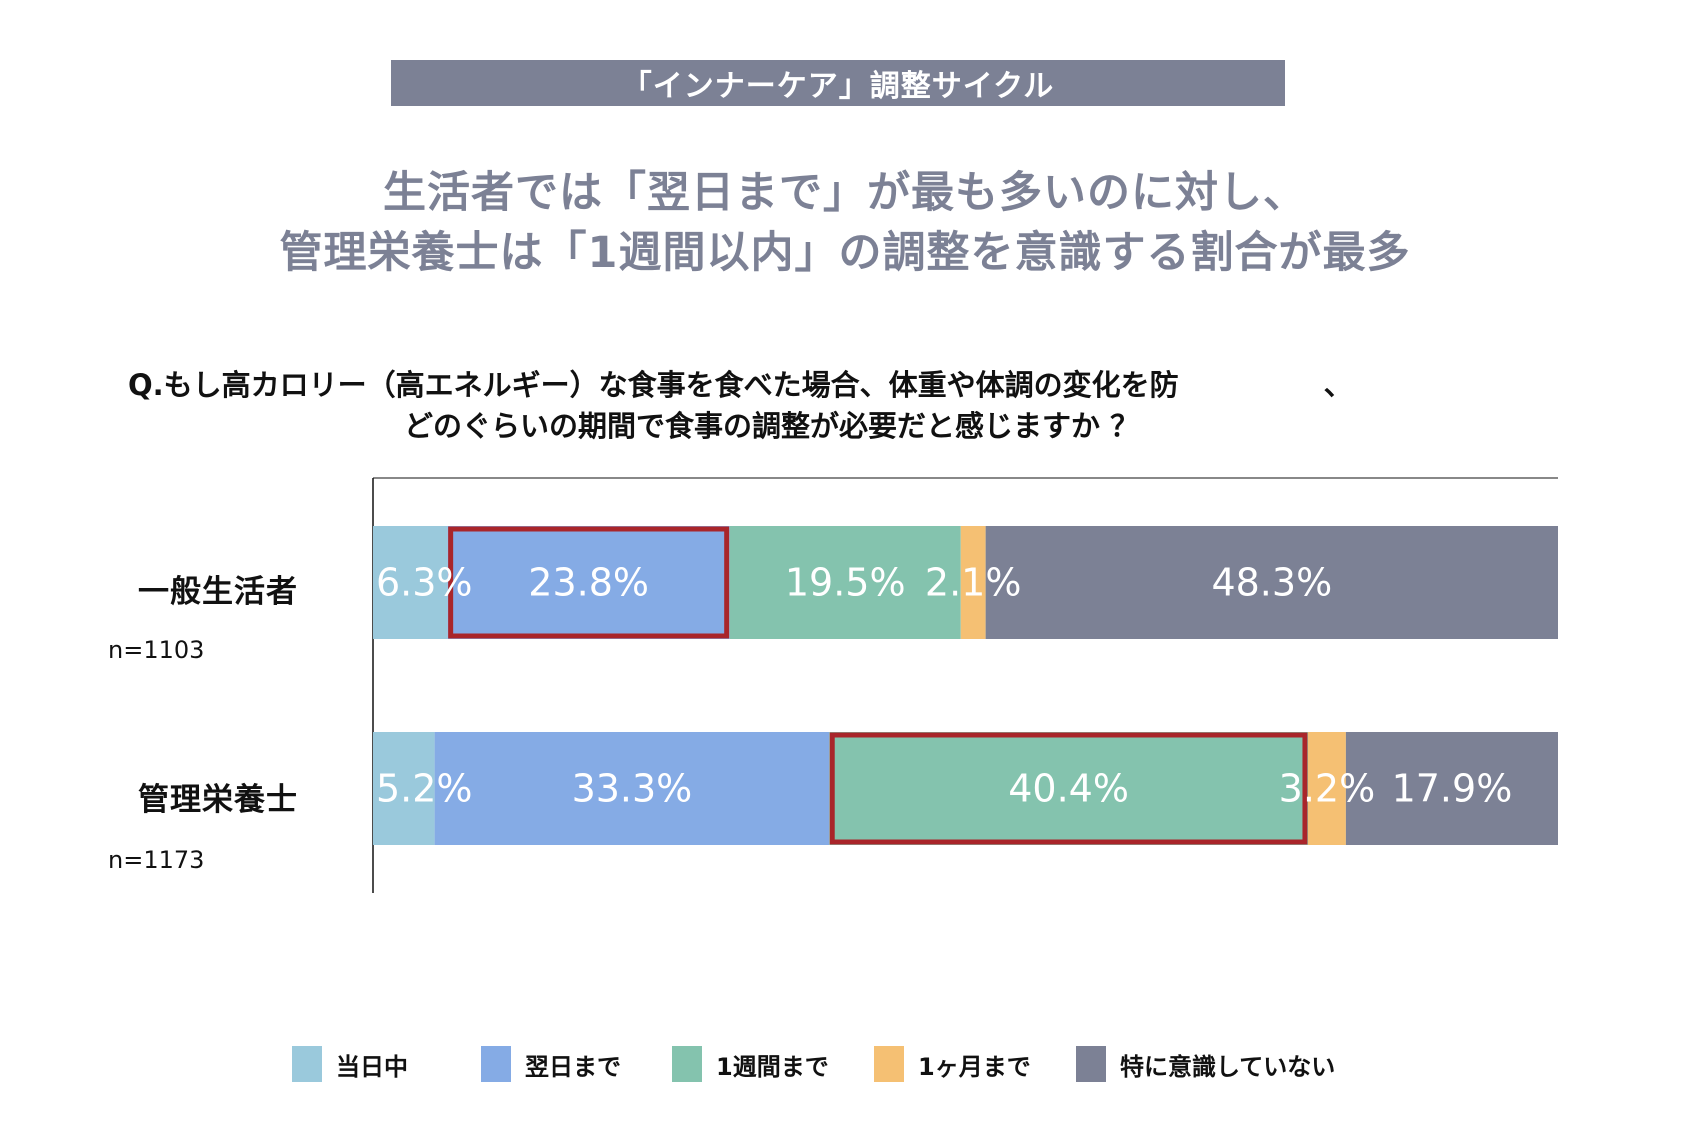  I want to click on data-label-consumers-one-month: 2.1%, so click(973, 583).